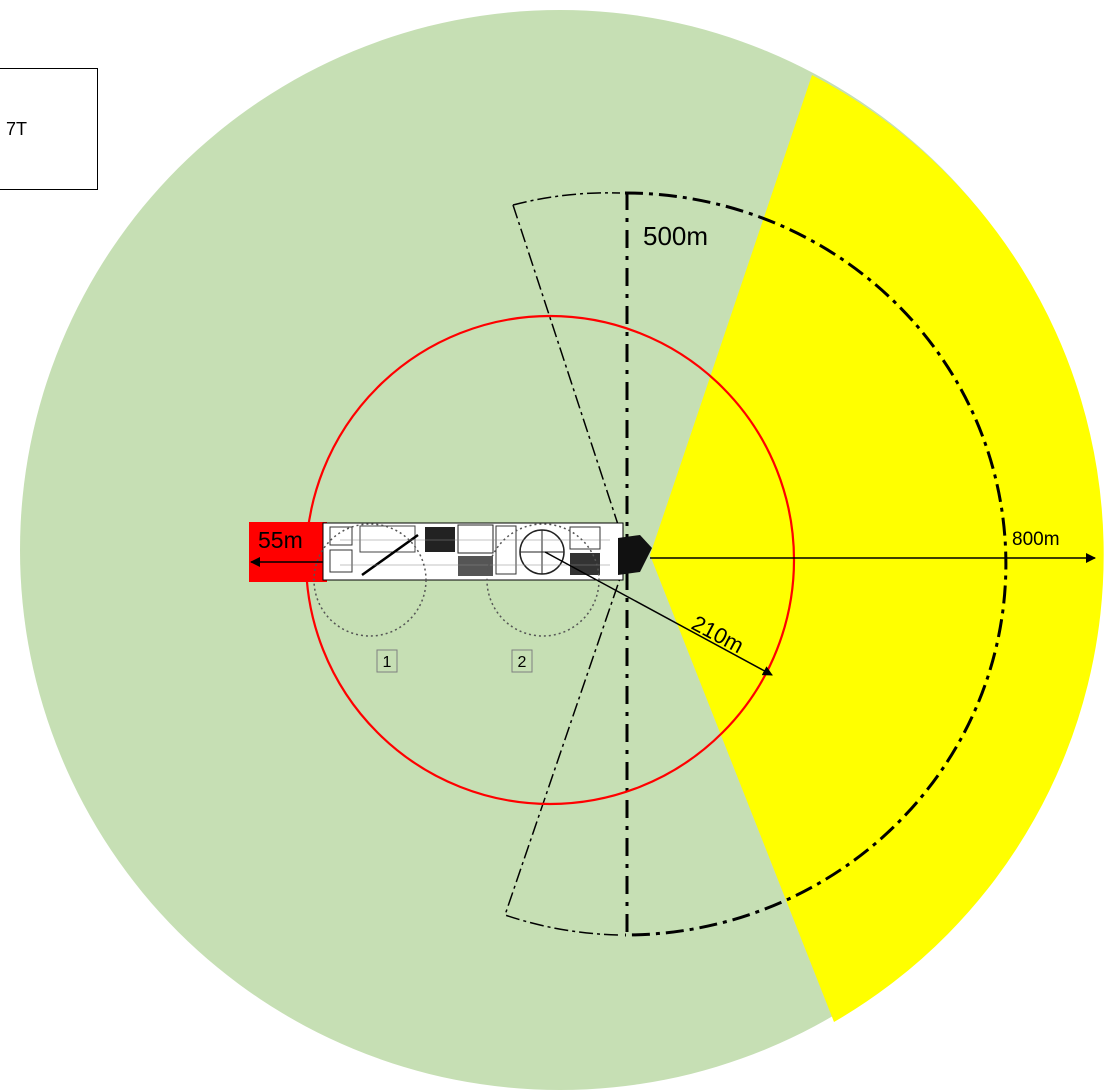 The image size is (1106, 1091). Describe the element at coordinates (473, 551) in the screenshot. I see `vessel-deck-plan` at that location.